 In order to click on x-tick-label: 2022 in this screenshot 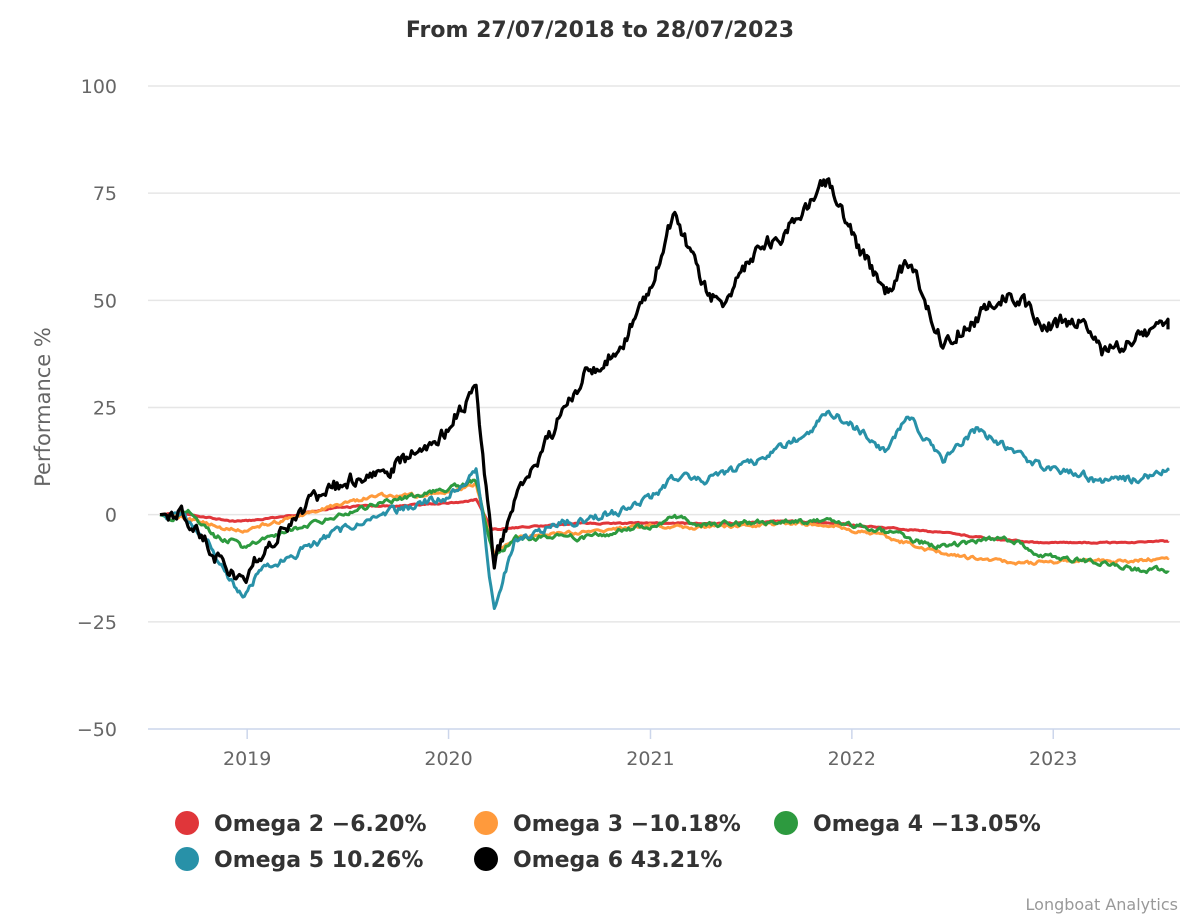, I will do `click(852, 759)`.